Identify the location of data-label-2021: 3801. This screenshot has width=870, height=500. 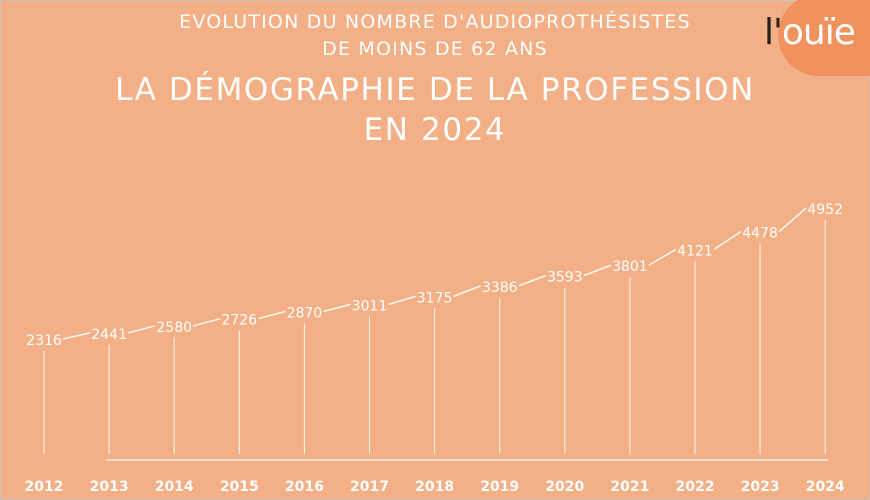
(630, 267).